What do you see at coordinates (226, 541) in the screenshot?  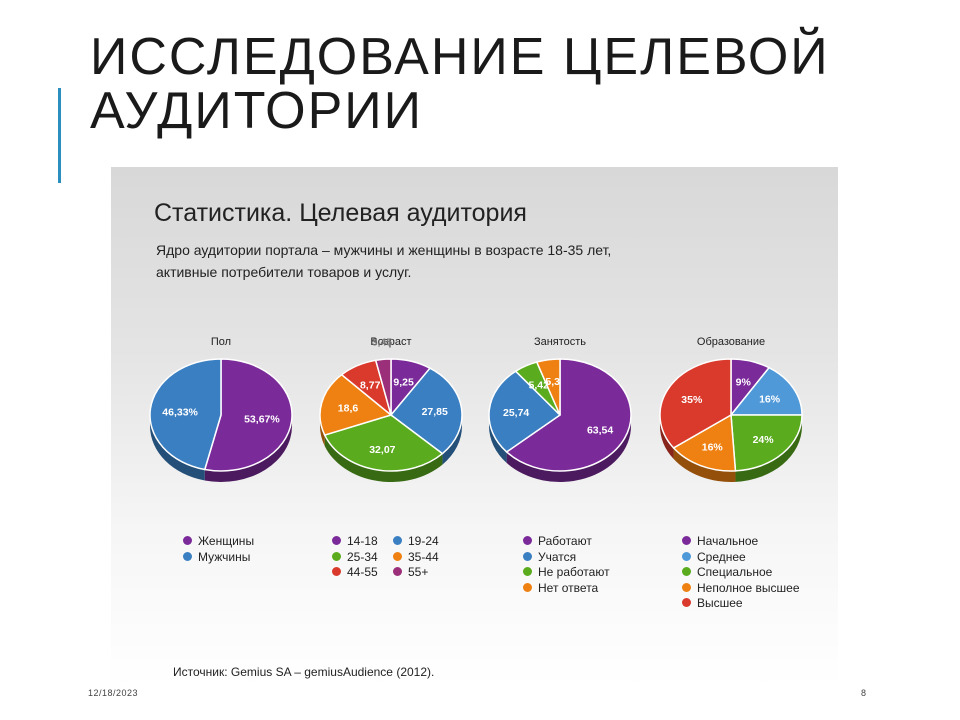 I see `legend-label: Женщины` at bounding box center [226, 541].